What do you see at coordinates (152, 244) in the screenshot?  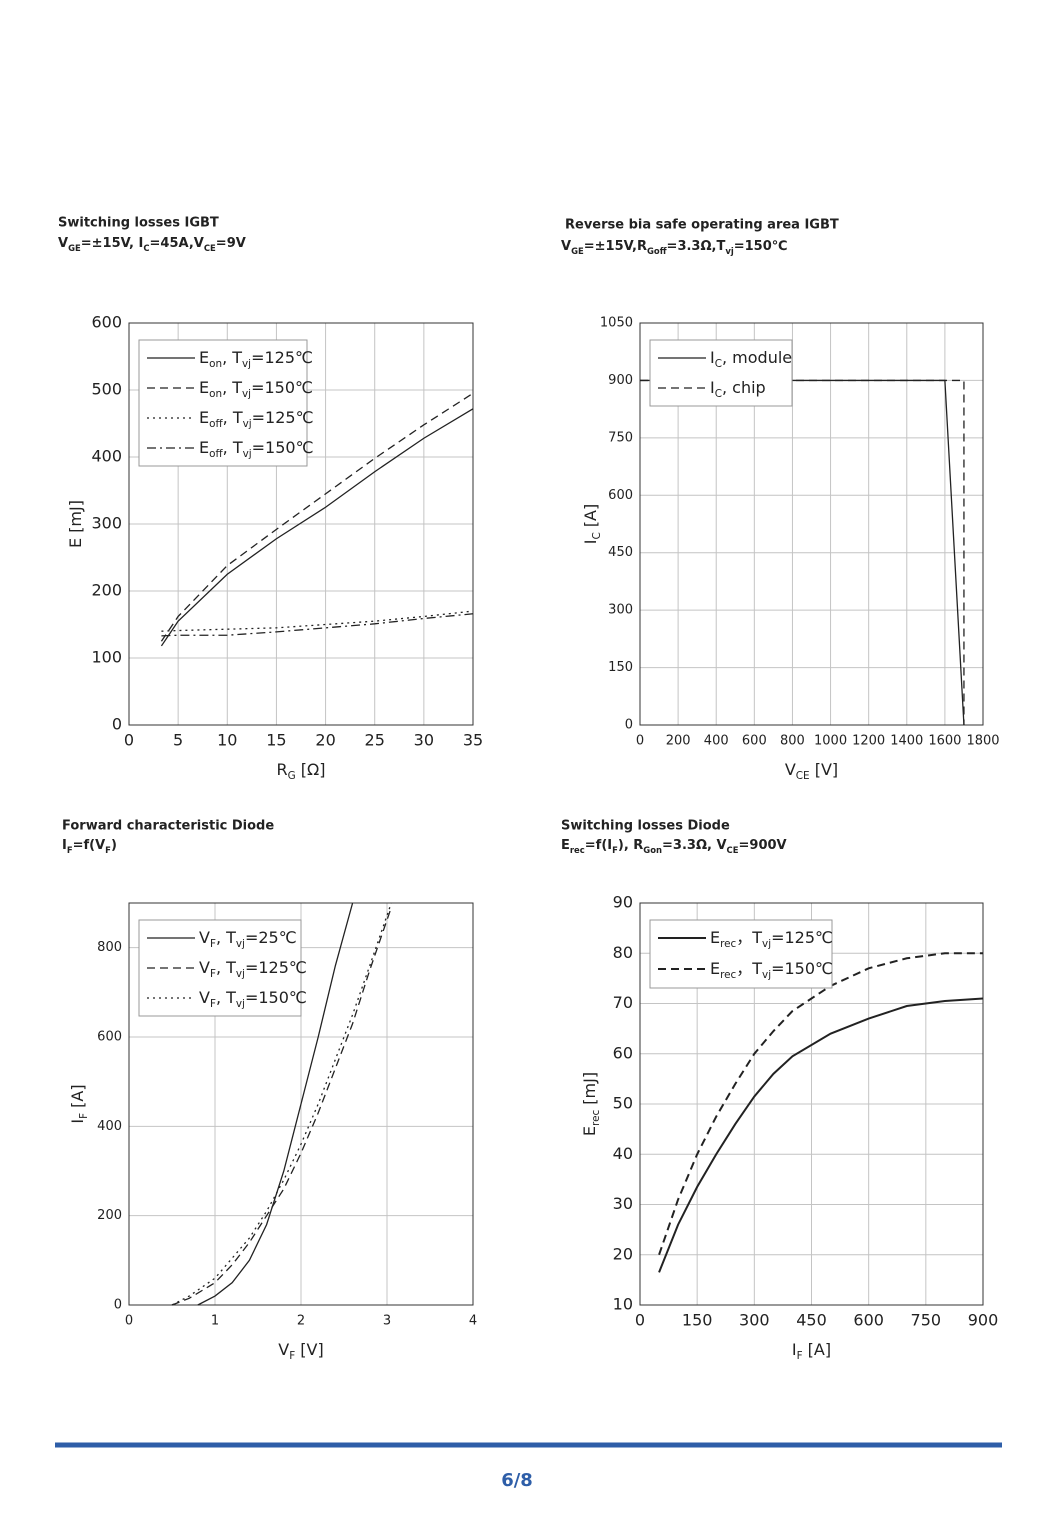 I see `chart-subtitle: VGE=±15V, IC=45A,VCE=9V` at bounding box center [152, 244].